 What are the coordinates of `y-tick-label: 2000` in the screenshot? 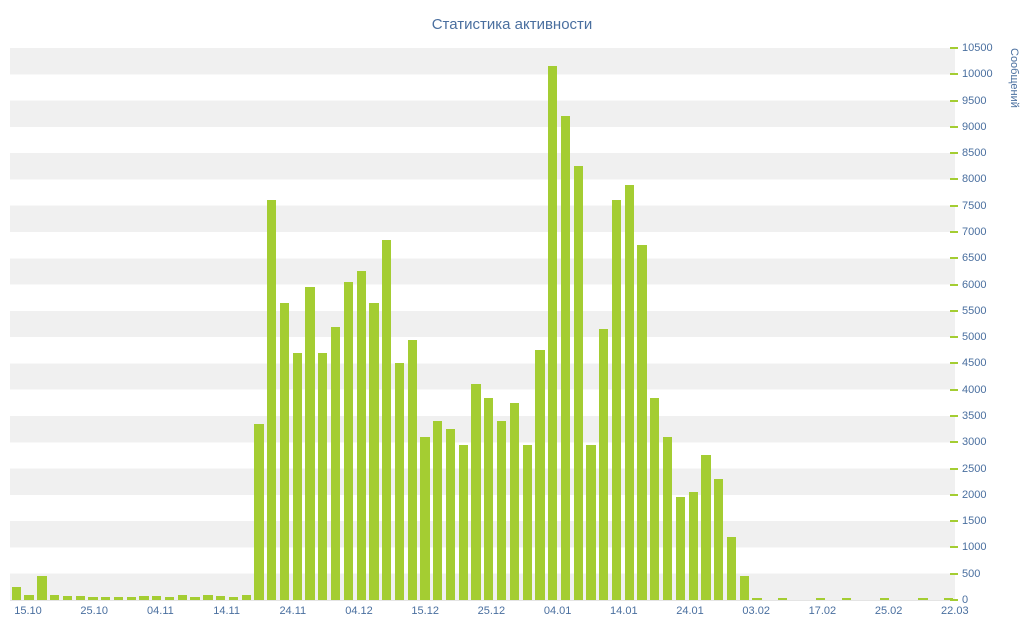 It's located at (974, 494).